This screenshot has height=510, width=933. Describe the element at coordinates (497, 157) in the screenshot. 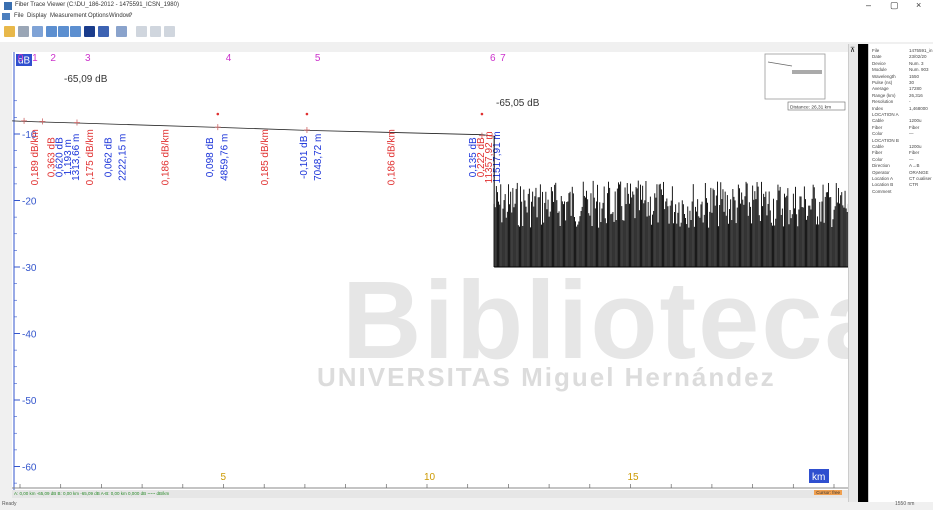

I see `event-value-label: 11517,91 m` at that location.